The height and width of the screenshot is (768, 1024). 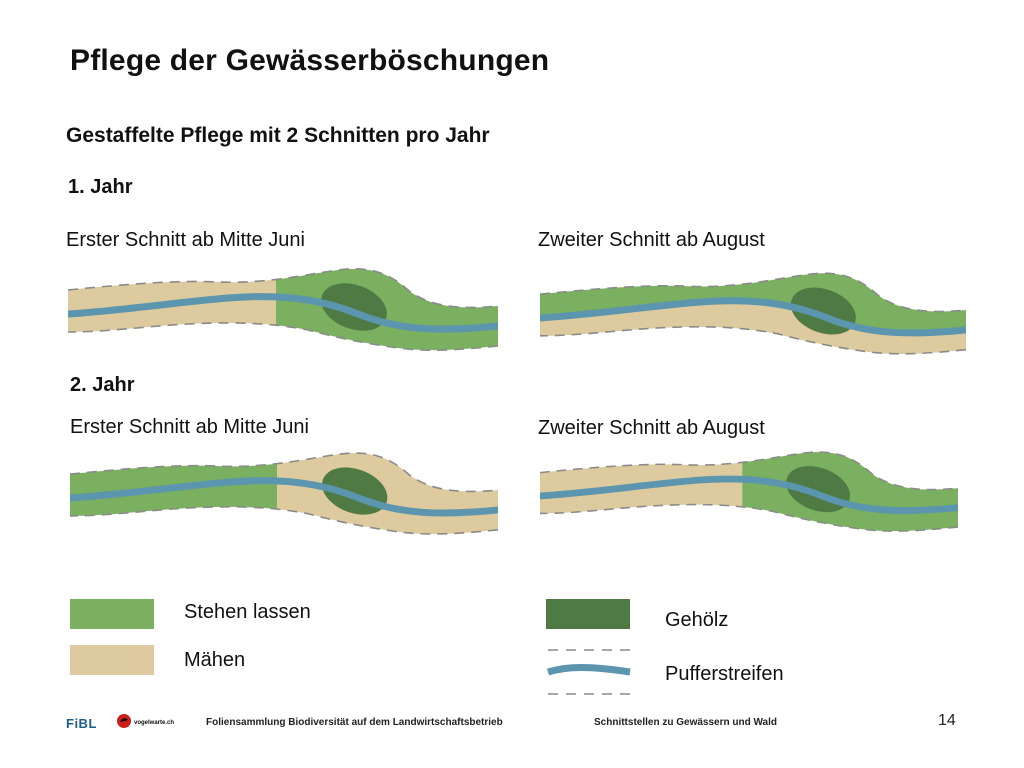 I want to click on year-2-panel-1-diagram, so click(x=284, y=493).